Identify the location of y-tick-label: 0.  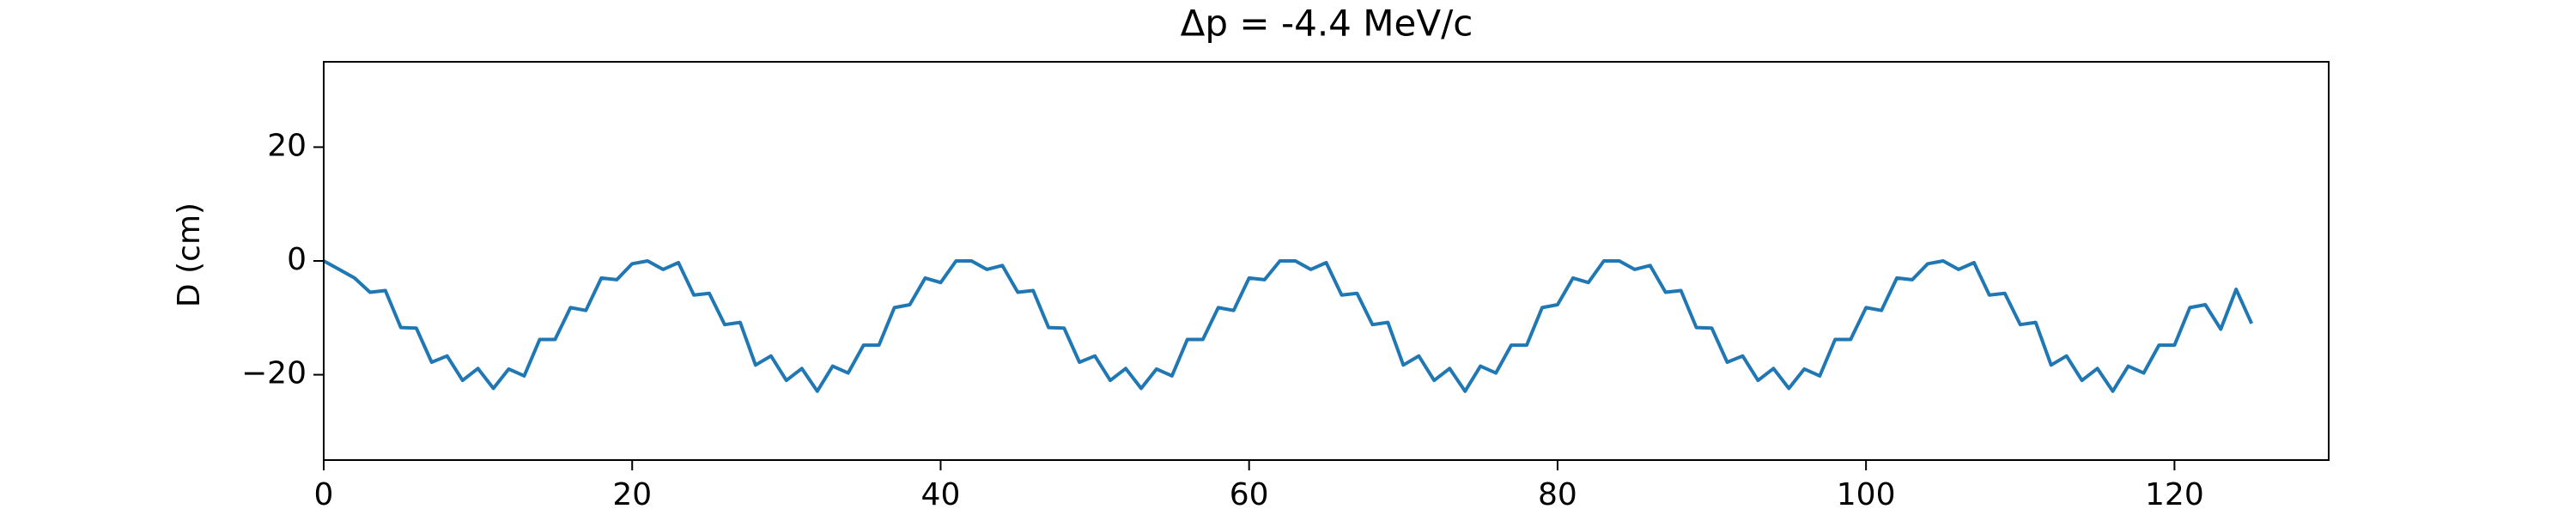
(297, 259).